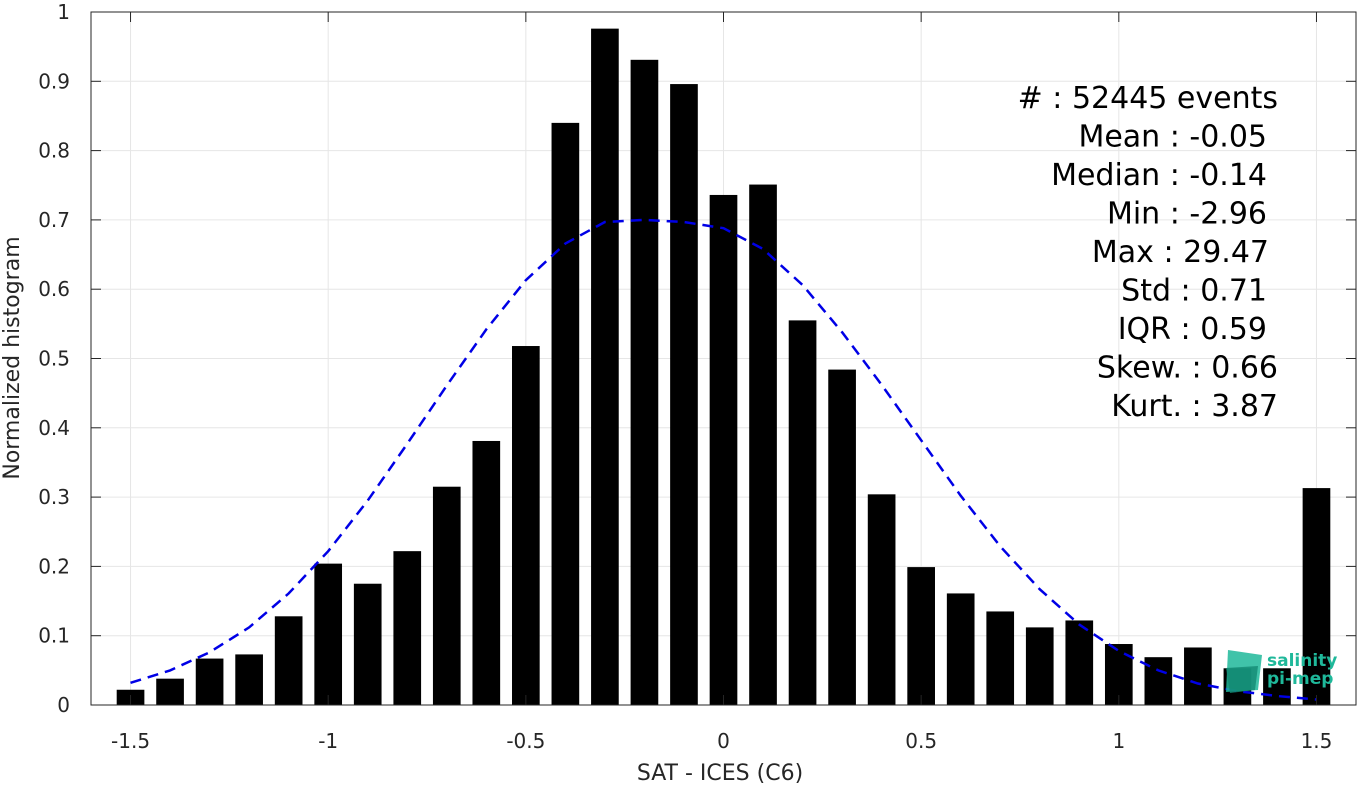 The width and height of the screenshot is (1367, 785). What do you see at coordinates (63, 12) in the screenshot?
I see `y-tick-label-10: 1` at bounding box center [63, 12].